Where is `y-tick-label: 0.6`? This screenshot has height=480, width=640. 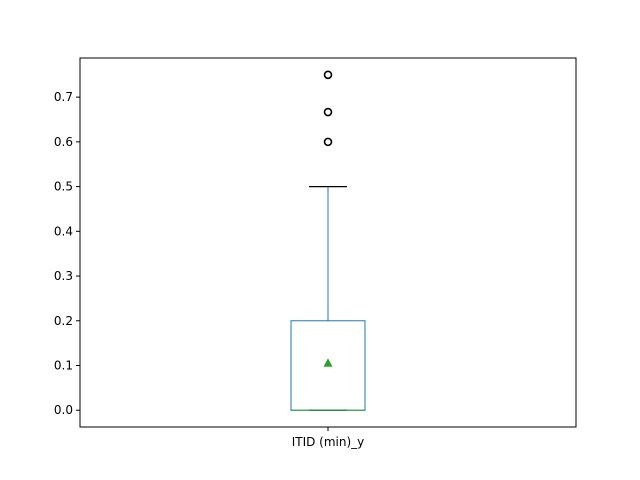 y-tick-label: 0.6 is located at coordinates (63, 142).